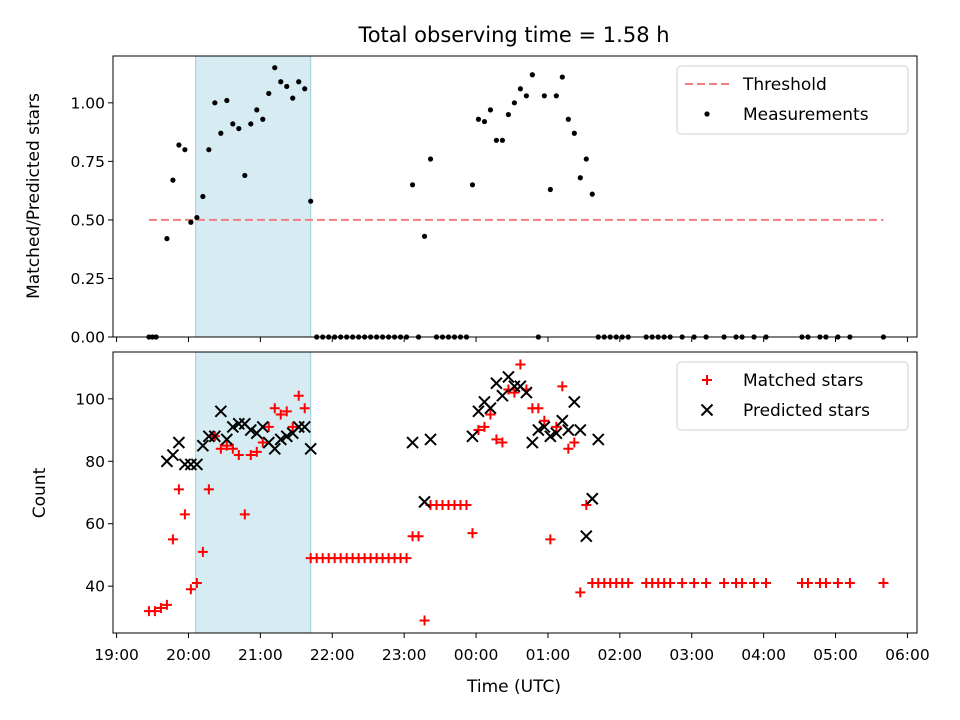 This screenshot has height=720, width=960. What do you see at coordinates (806, 411) in the screenshot?
I see `legend-label: Predicted stars` at bounding box center [806, 411].